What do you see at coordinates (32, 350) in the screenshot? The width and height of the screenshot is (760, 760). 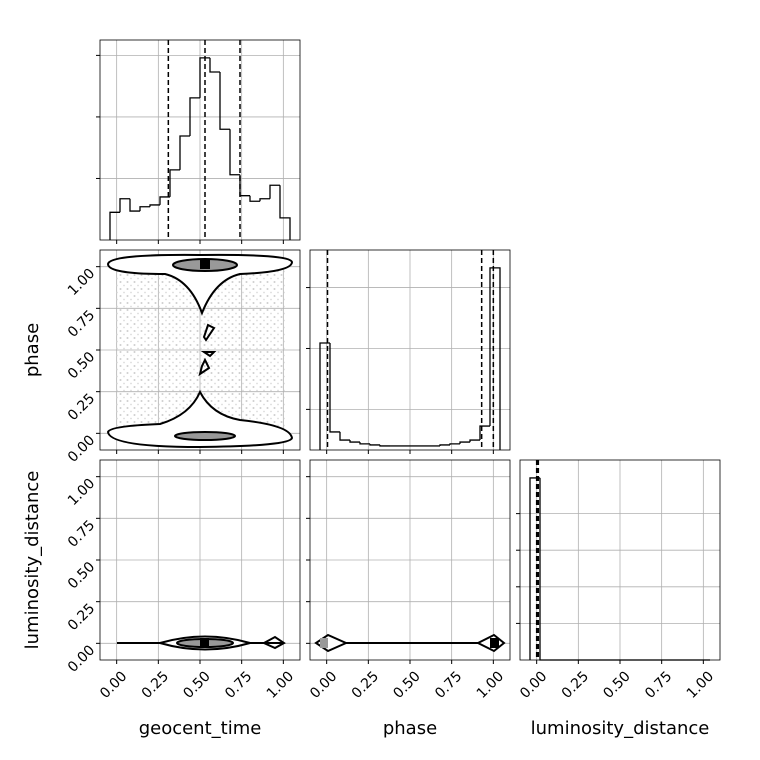 I see `y-axis-title: phase` at bounding box center [32, 350].